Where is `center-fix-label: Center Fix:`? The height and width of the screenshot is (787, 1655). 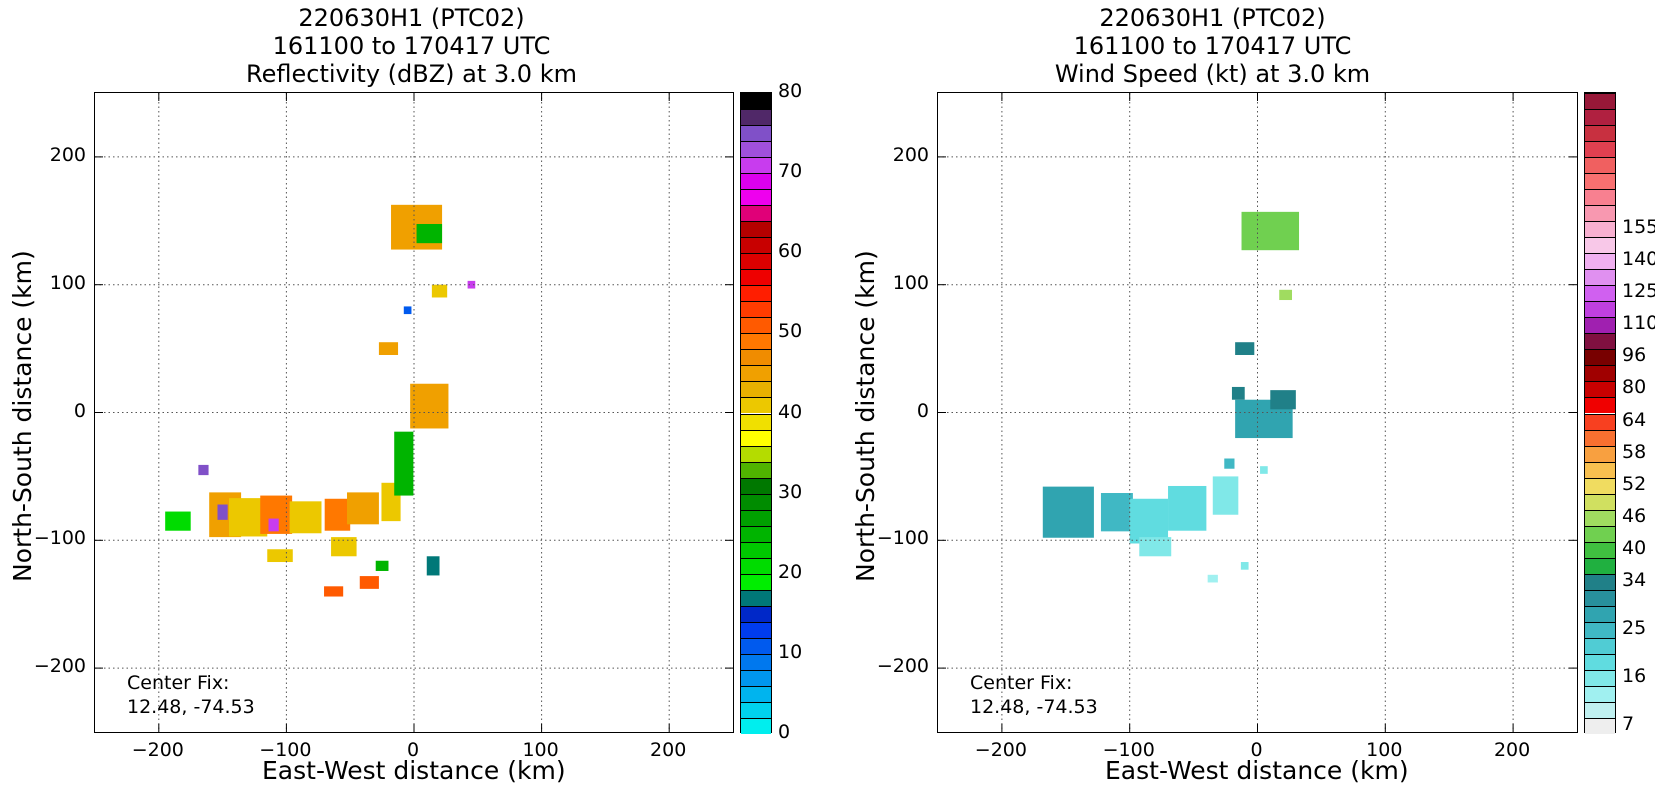 center-fix-label: Center Fix: is located at coordinates (178, 683).